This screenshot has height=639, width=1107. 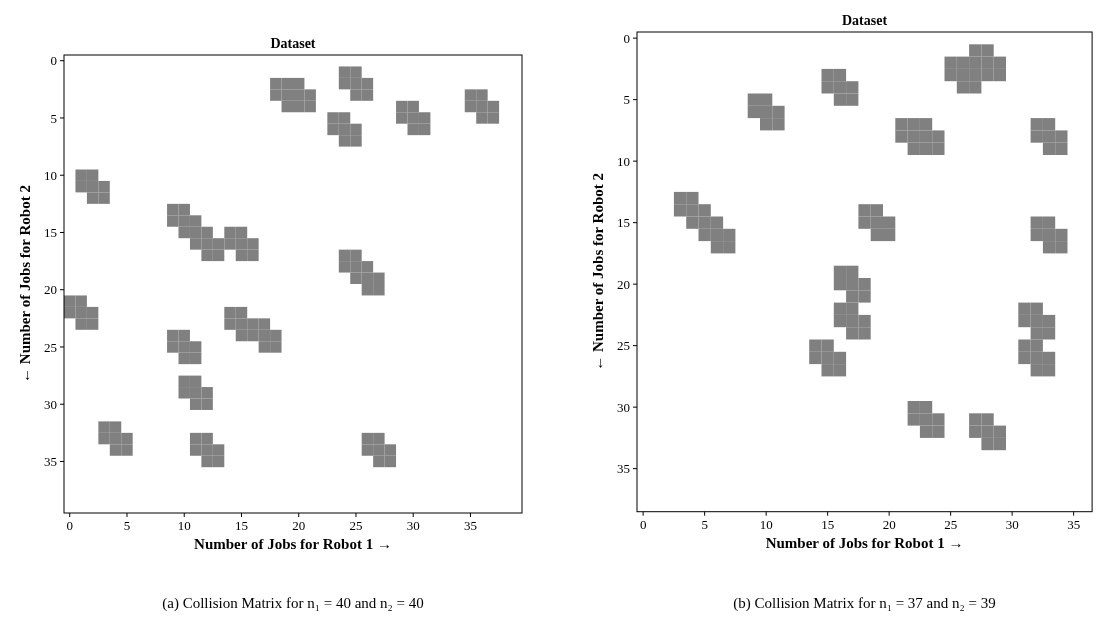 I want to click on text: (a) Collision Matrix for n₁ = 40 and n₂ = 40, so click(x=293, y=603).